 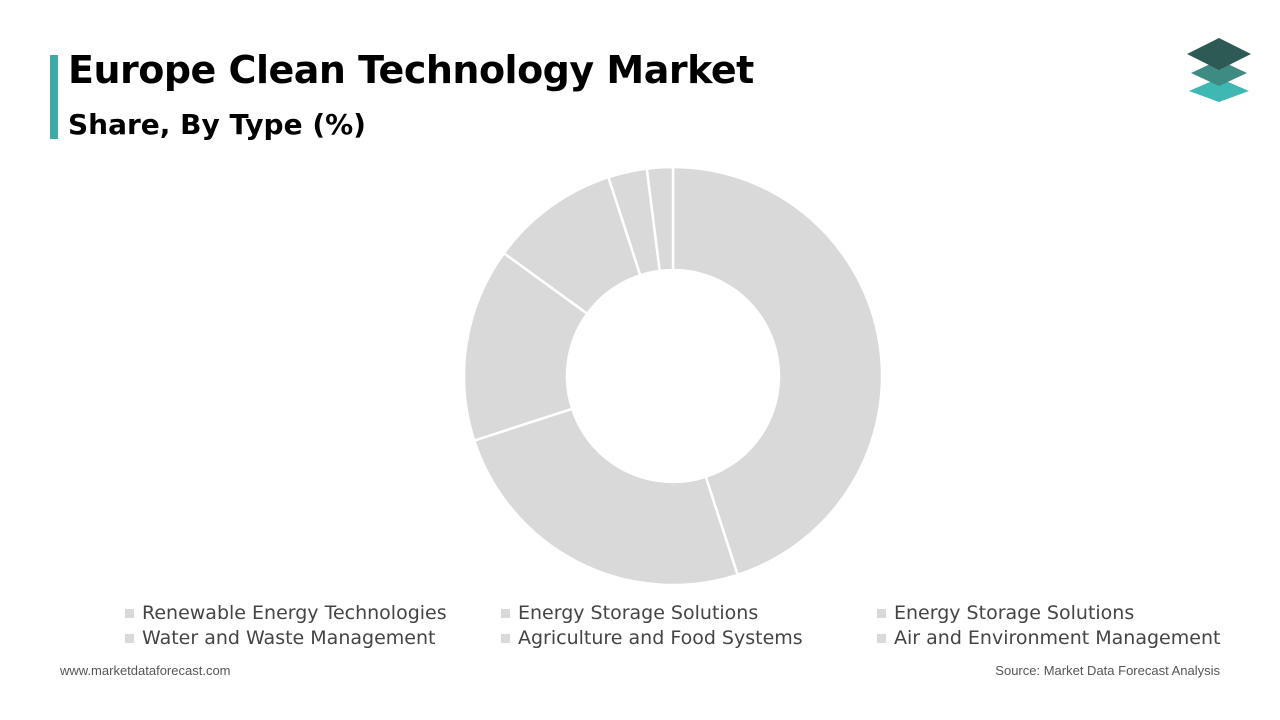 I want to click on title-accent-bar, so click(x=54, y=97).